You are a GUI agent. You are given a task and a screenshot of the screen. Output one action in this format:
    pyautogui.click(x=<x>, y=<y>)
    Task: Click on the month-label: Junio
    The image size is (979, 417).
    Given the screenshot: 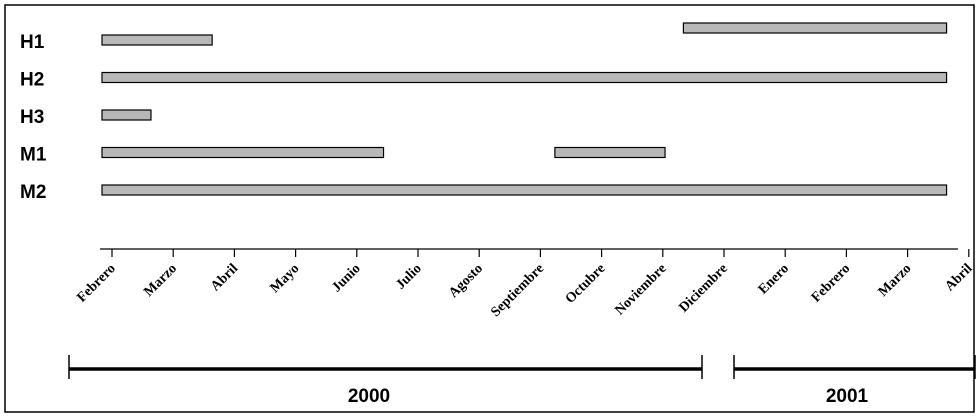 What is the action you would take?
    pyautogui.click(x=346, y=278)
    